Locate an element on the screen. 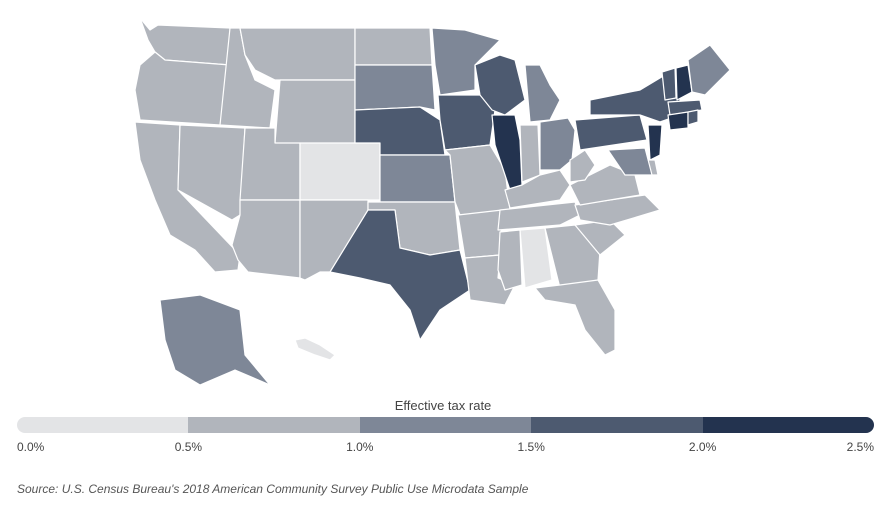  state-pa is located at coordinates (611, 132).